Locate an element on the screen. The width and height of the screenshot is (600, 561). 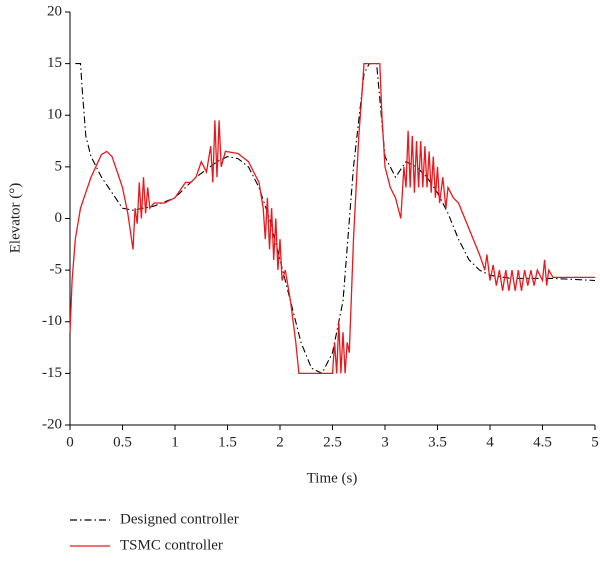
y-tick-label: 20 is located at coordinates (54, 11).